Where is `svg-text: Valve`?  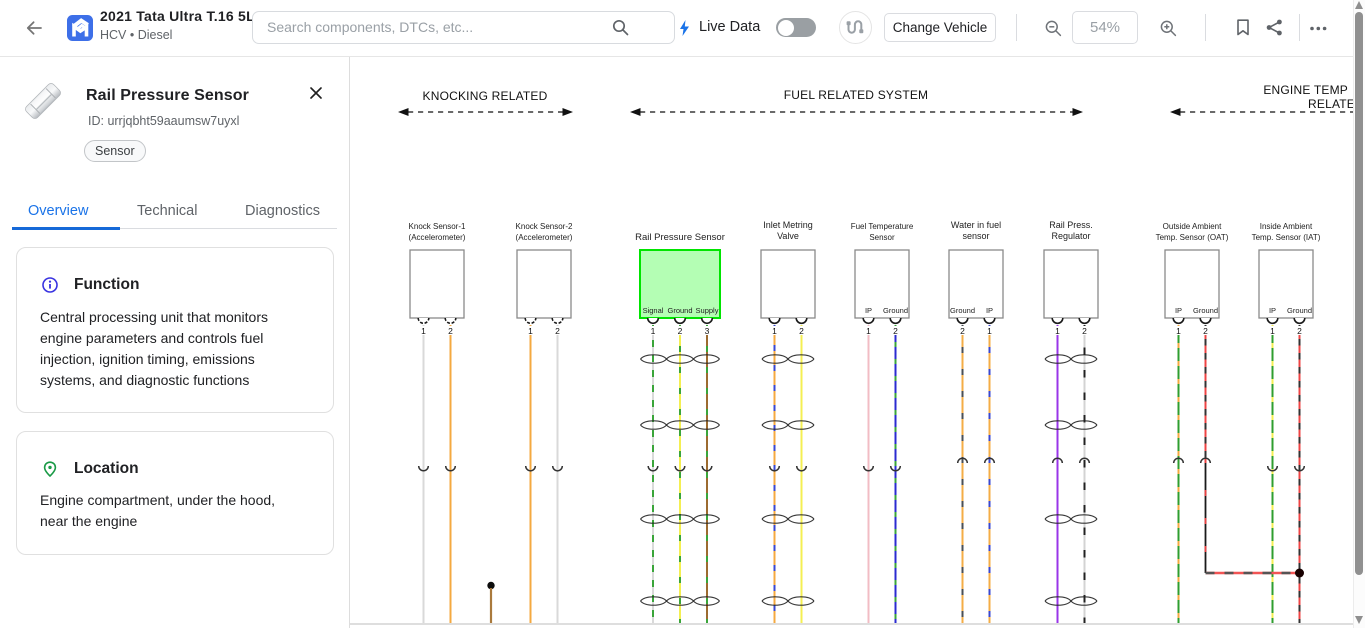 svg-text: Valve is located at coordinates (788, 236).